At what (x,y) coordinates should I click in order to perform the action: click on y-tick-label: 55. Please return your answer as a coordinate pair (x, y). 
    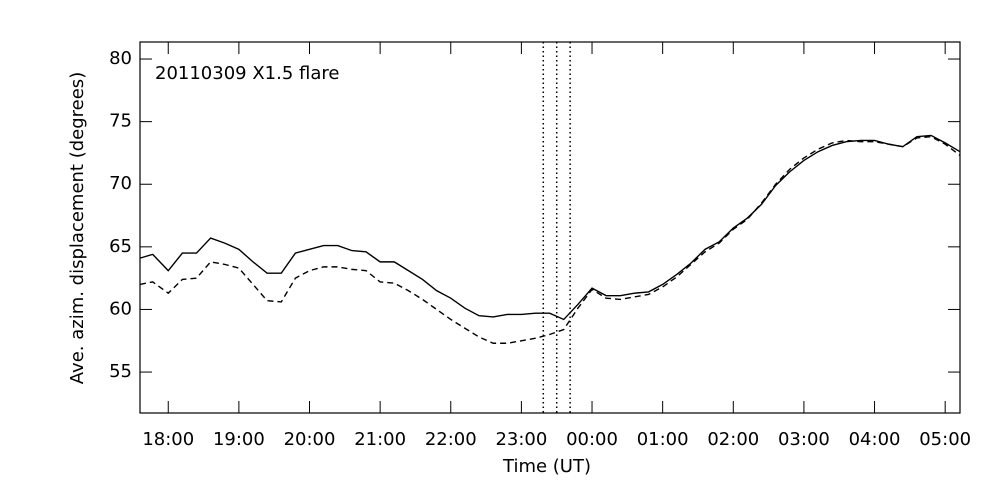
    Looking at the image, I should click on (120, 371).